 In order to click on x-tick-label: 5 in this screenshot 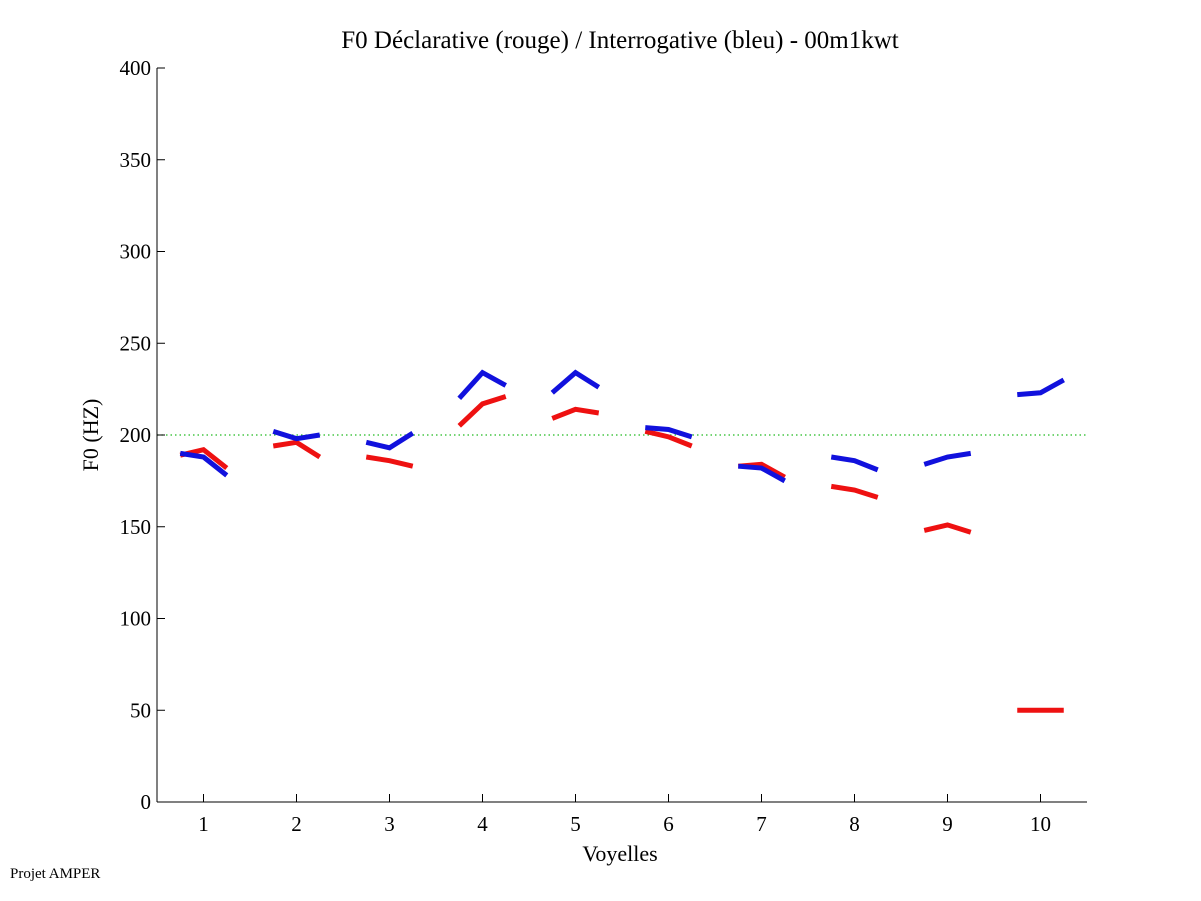, I will do `click(575, 824)`.